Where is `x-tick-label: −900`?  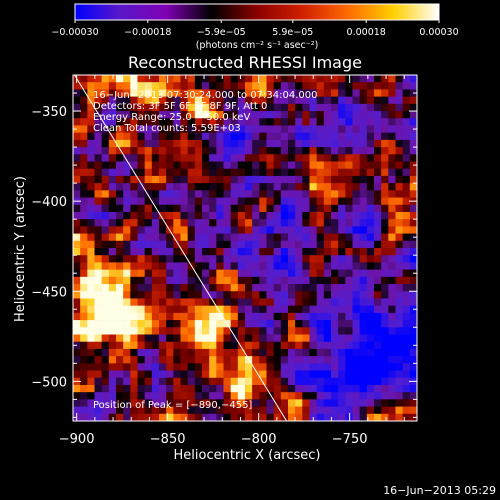
x-tick-label: −900 is located at coordinates (77, 439).